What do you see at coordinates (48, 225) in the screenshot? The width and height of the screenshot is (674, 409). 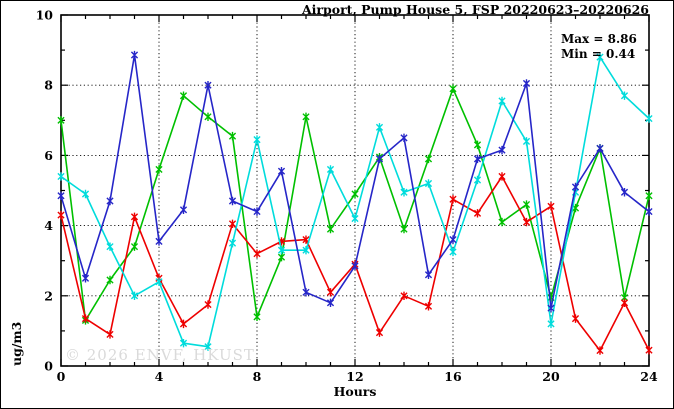 I see `y-tick-label: 4` at bounding box center [48, 225].